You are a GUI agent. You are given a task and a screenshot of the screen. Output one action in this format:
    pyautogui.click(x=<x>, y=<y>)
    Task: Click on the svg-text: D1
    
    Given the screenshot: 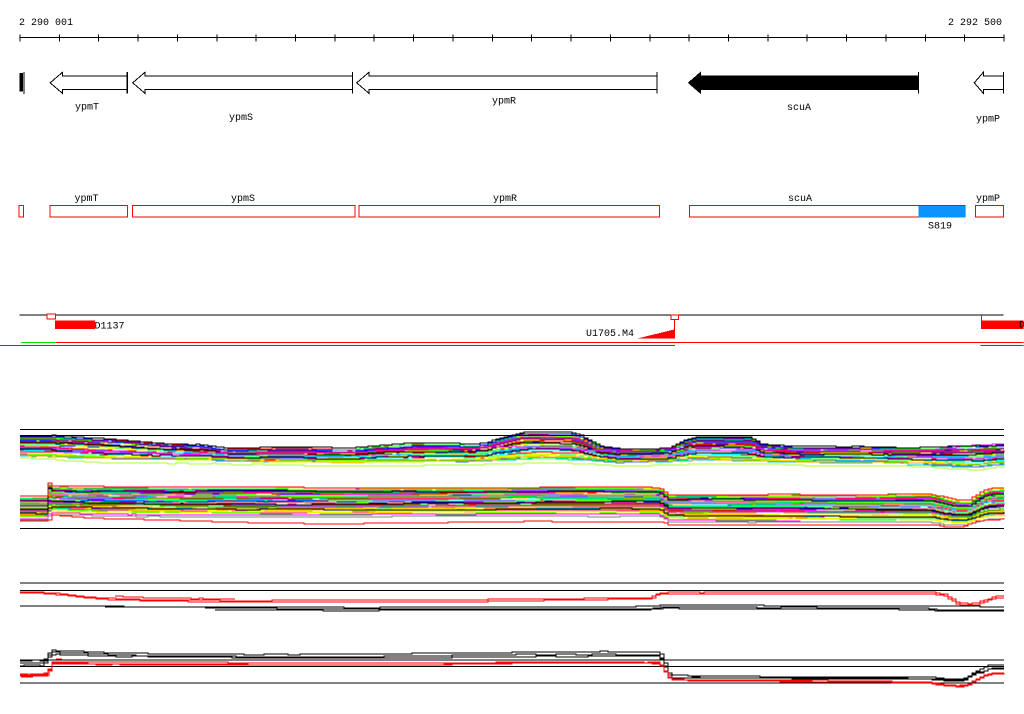 What is the action you would take?
    pyautogui.click(x=1021, y=326)
    